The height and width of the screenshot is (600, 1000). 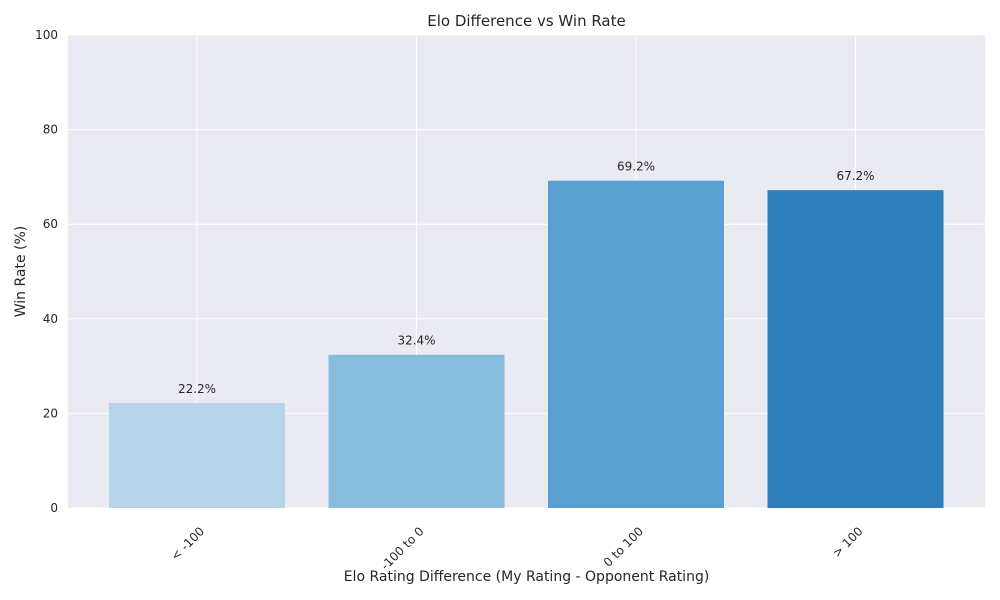 What do you see at coordinates (848, 542) in the screenshot?
I see `x-tick-label: > 100` at bounding box center [848, 542].